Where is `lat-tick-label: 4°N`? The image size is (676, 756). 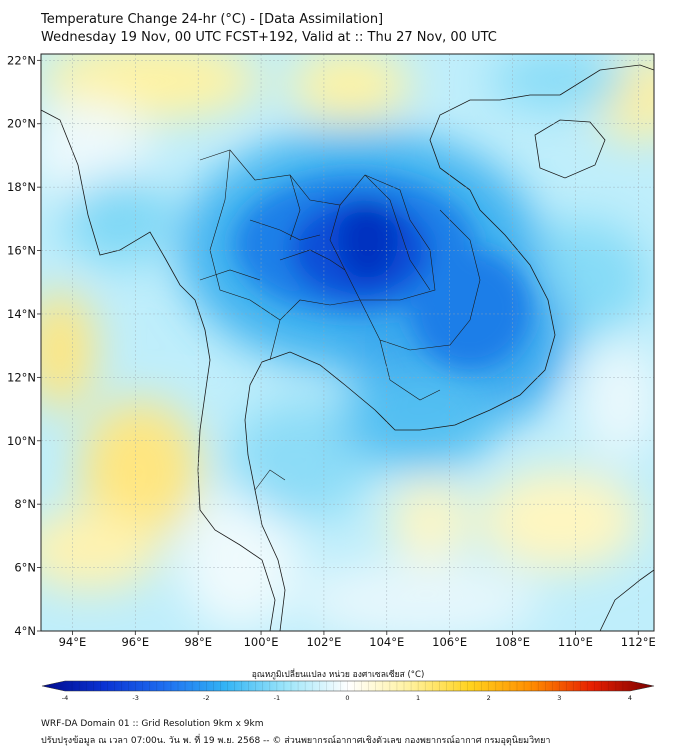 lat-tick-label: 4°N is located at coordinates (25, 631).